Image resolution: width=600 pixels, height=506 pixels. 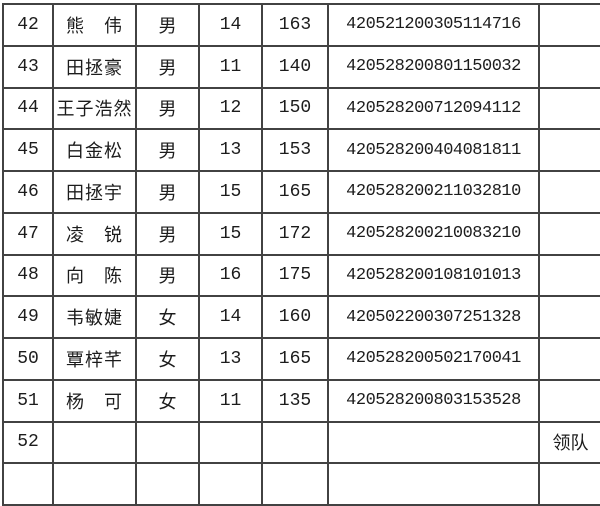 I want to click on cell-id-number: 420528200404081811, so click(x=433, y=150).